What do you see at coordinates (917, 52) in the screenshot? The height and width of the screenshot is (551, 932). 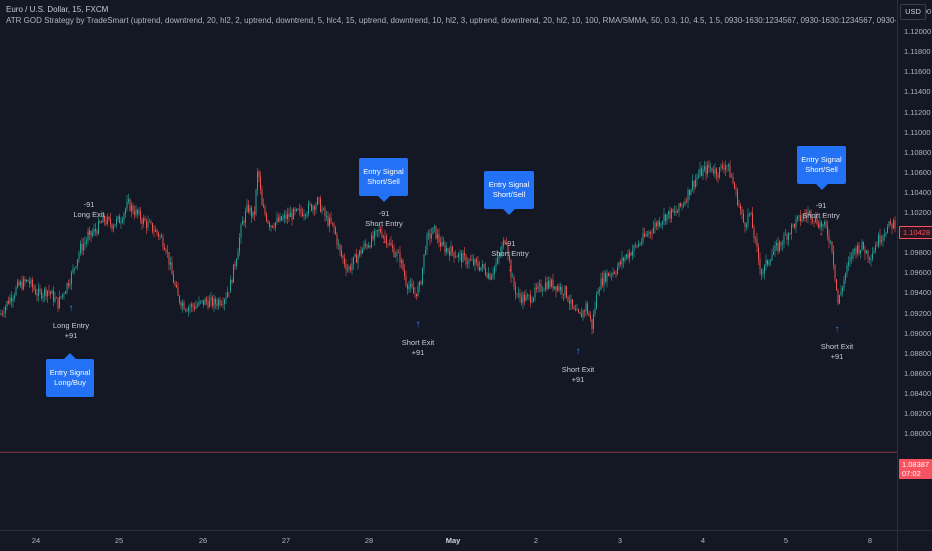 I see `price-tick-label: 1.11800` at bounding box center [917, 52].